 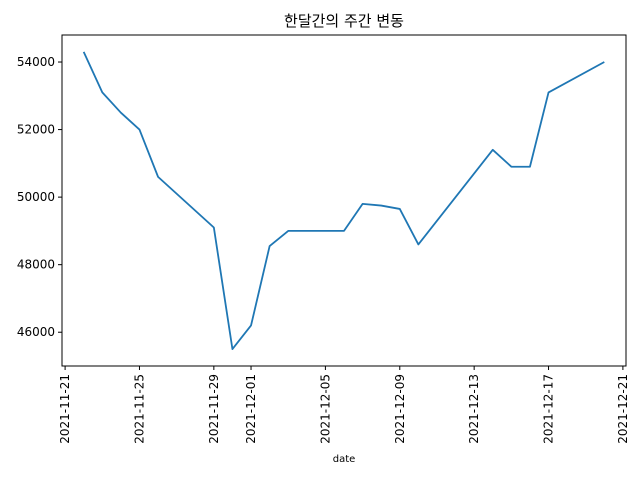 What do you see at coordinates (344, 459) in the screenshot?
I see `x-axis-label: date` at bounding box center [344, 459].